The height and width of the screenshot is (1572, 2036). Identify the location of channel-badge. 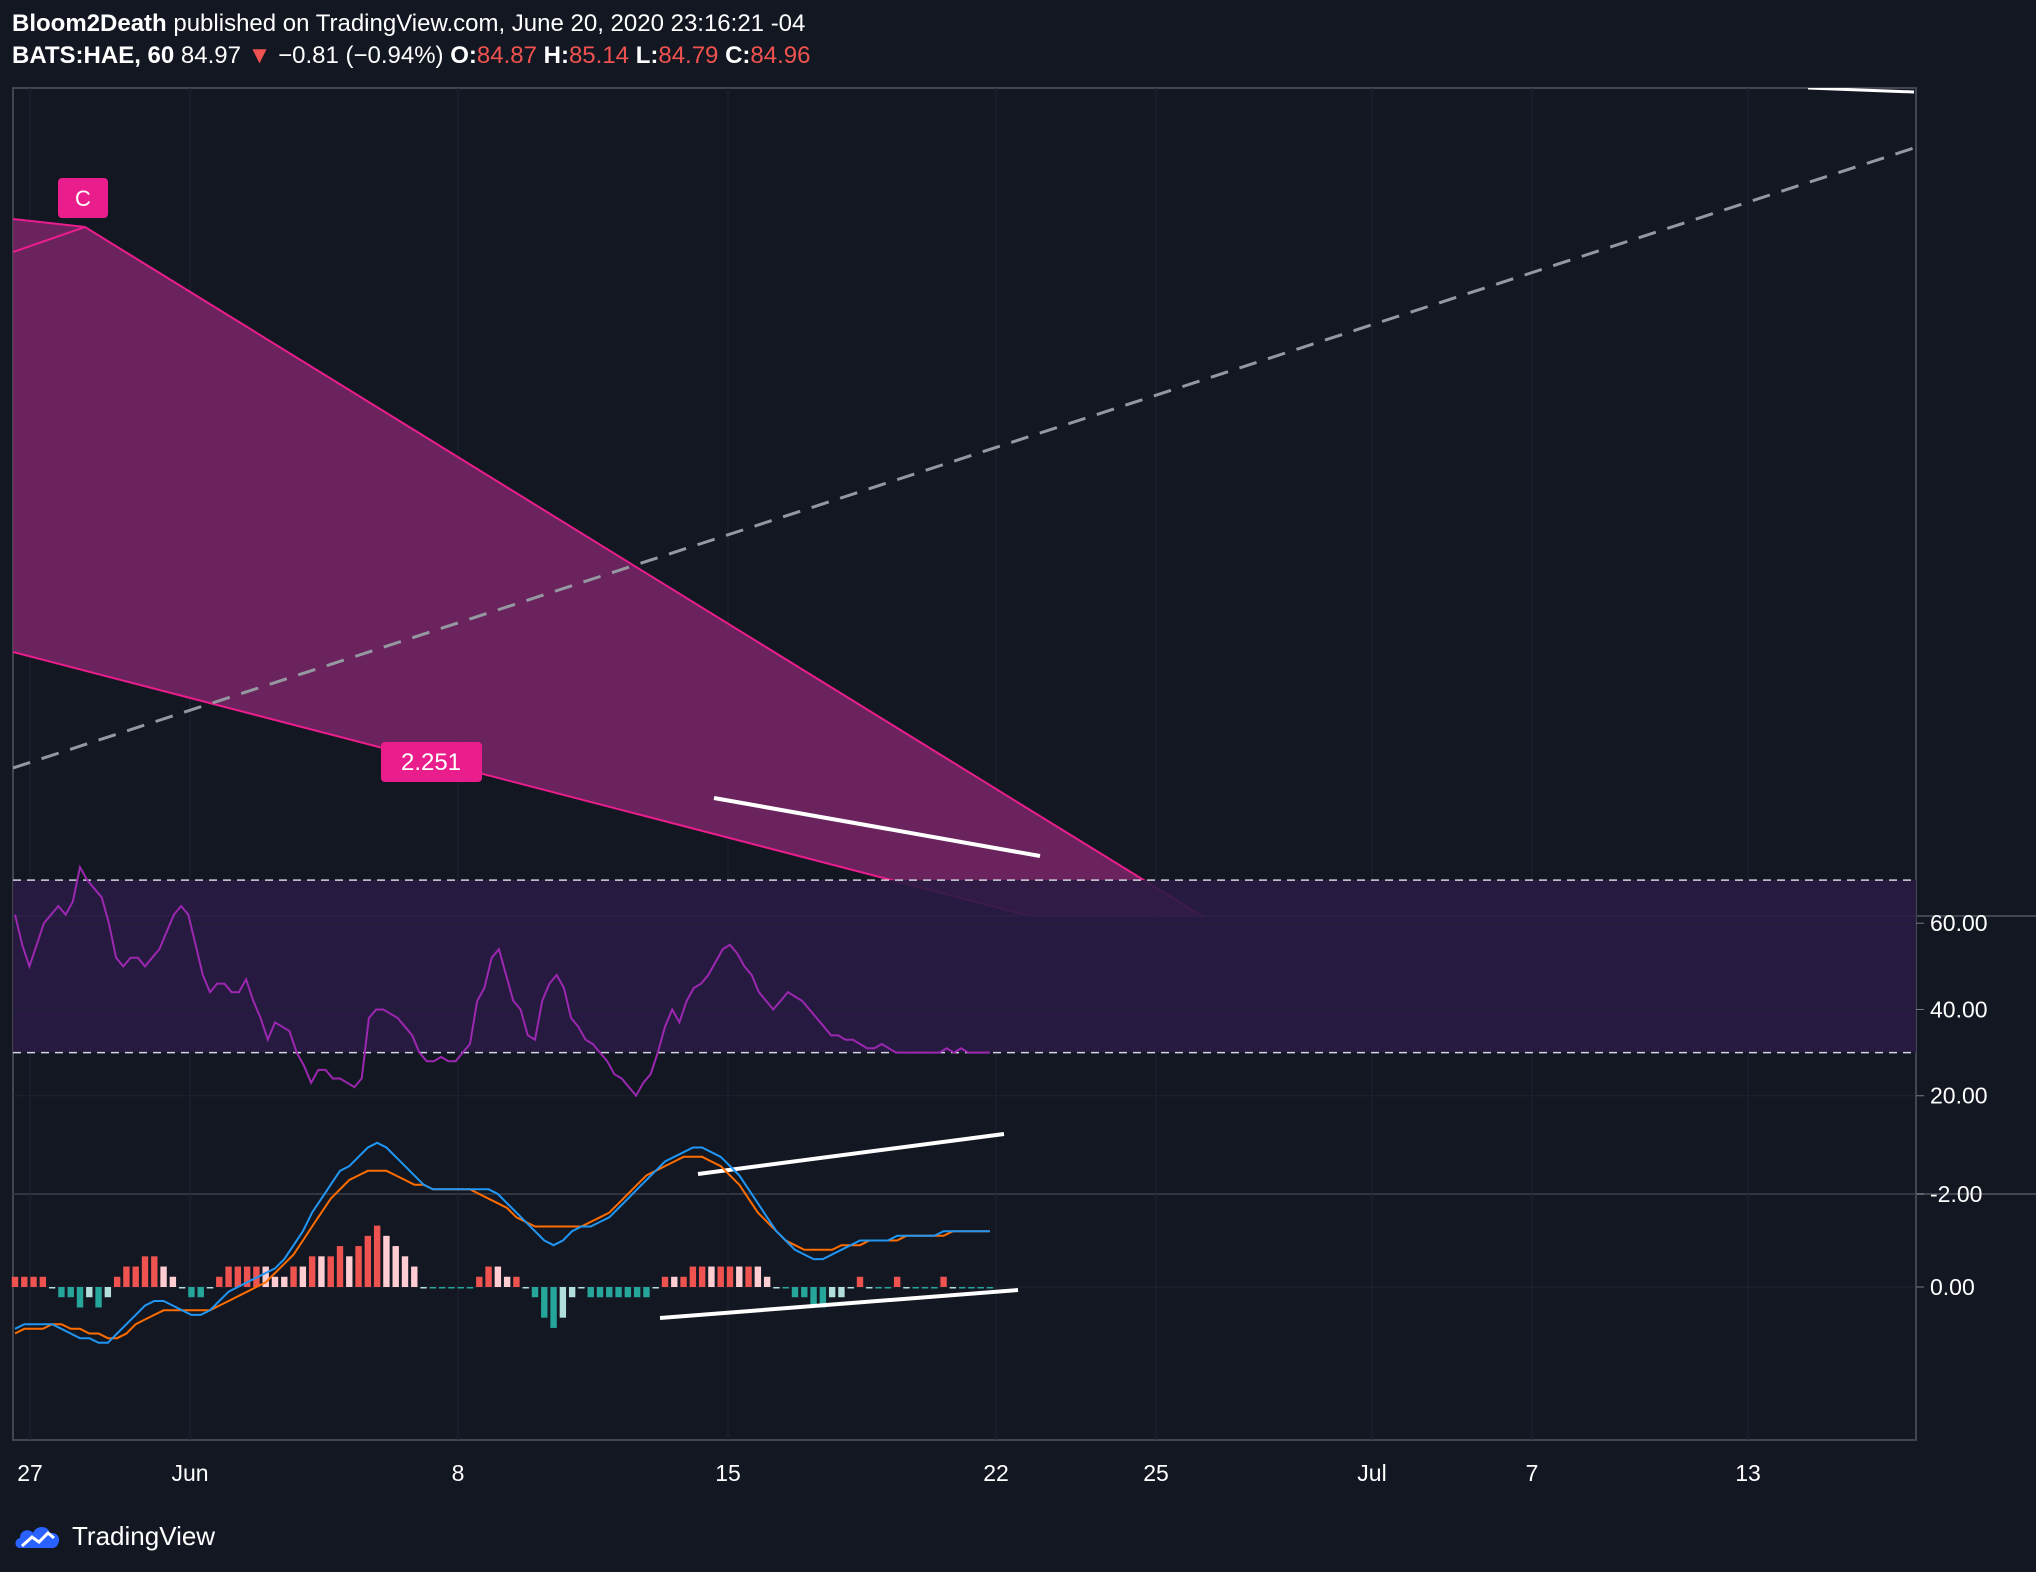
(431, 762).